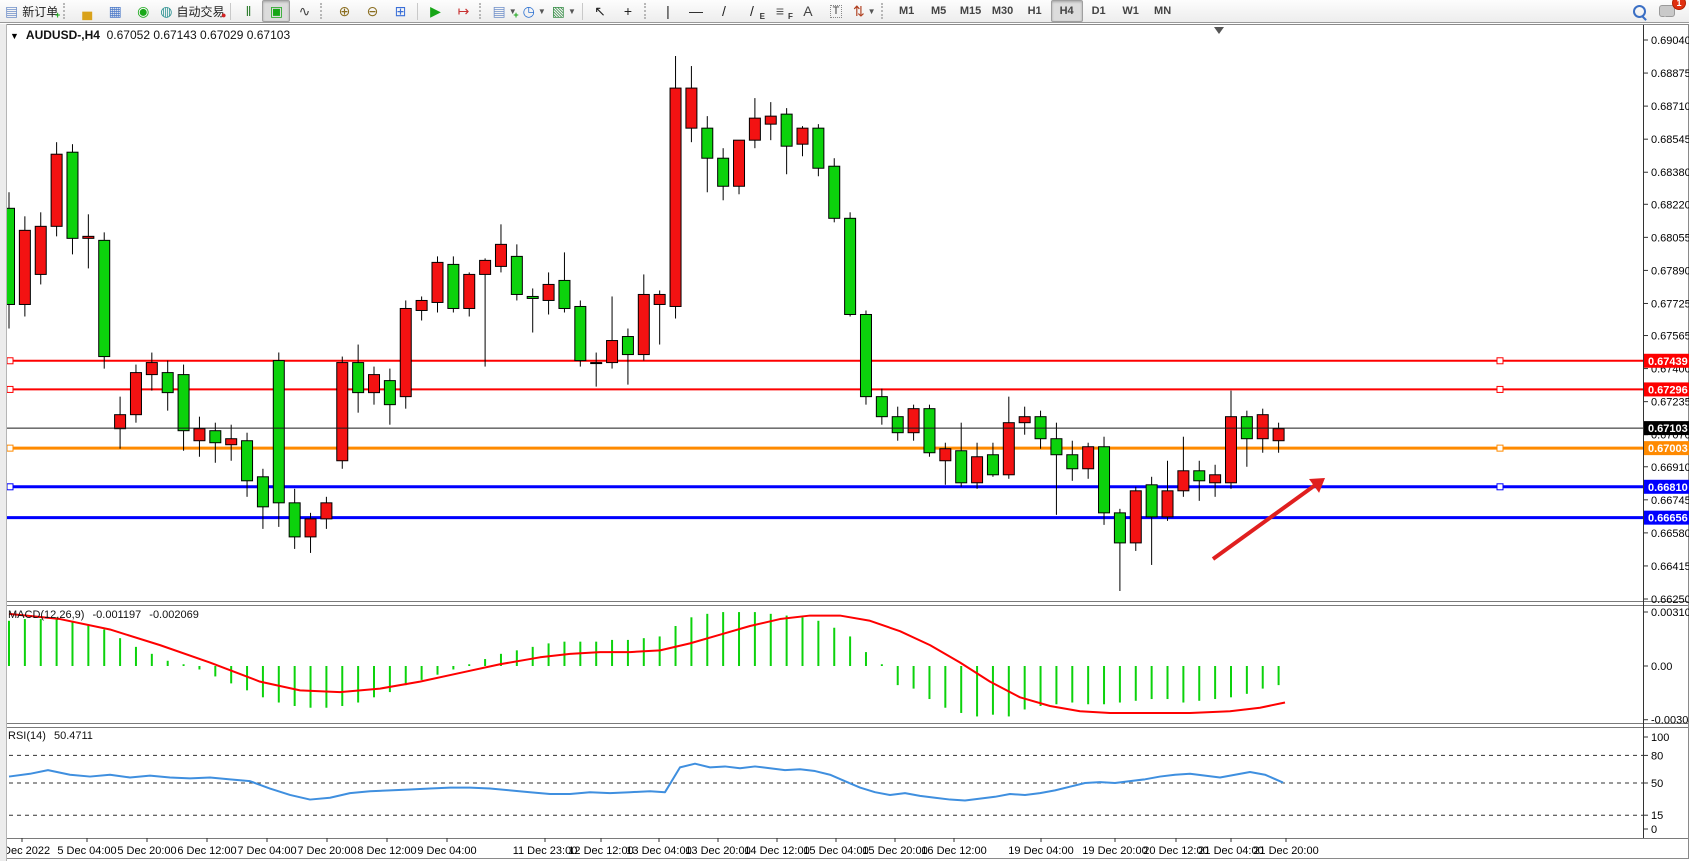  I want to click on text-button: A, so click(808, 11).